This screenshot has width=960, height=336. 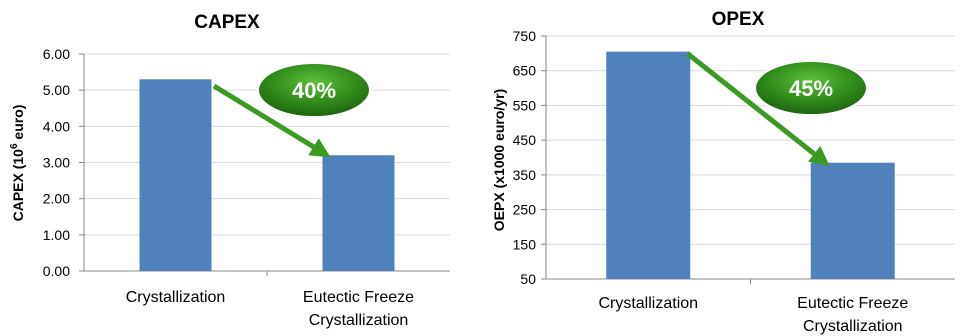 I want to click on percent-badge-label: 40%, so click(x=314, y=90).